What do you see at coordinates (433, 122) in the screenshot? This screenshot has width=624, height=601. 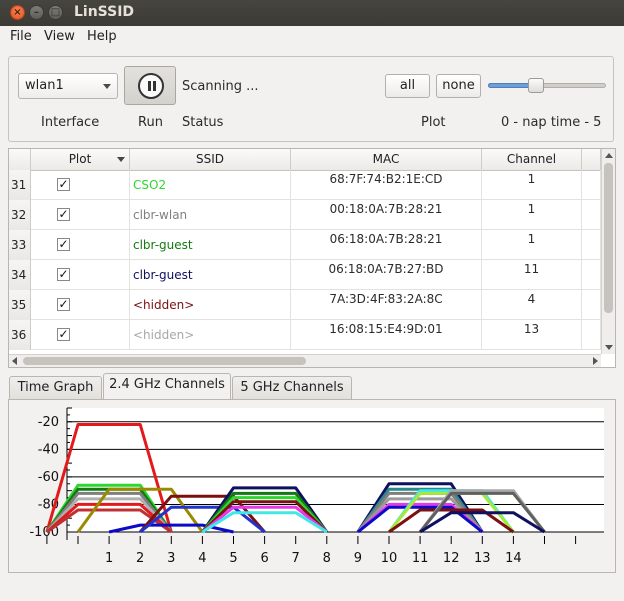 I see `plot-label: Plot` at bounding box center [433, 122].